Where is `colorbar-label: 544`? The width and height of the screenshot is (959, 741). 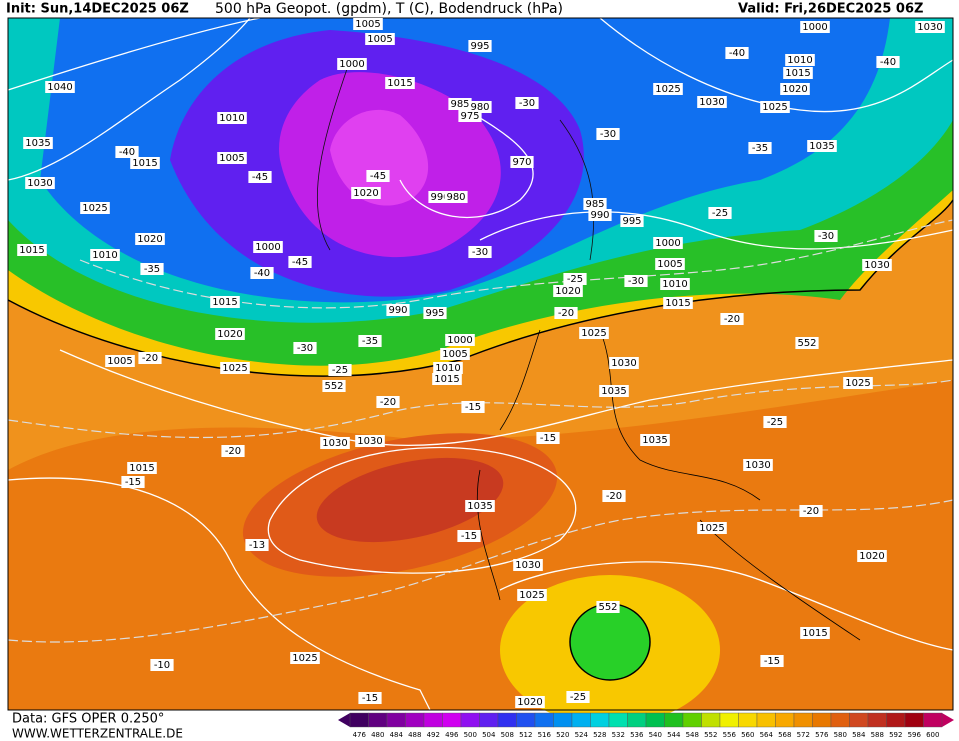 colorbar-label: 544 is located at coordinates (674, 735).